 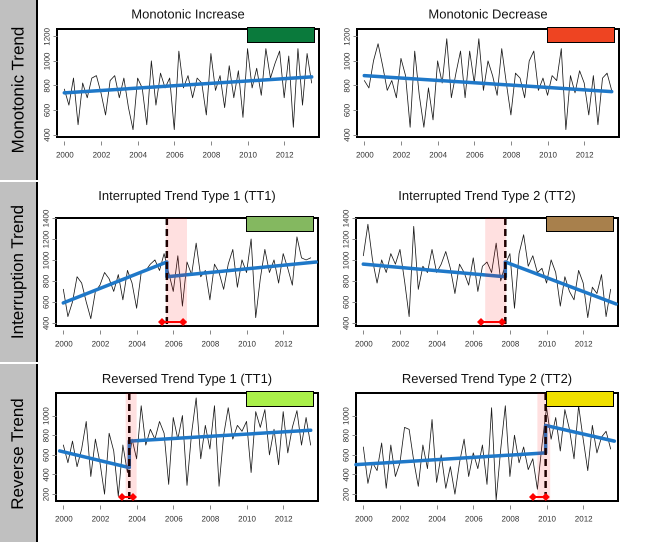 What do you see at coordinates (487, 196) in the screenshot?
I see `chart-title: Interrupted Trend Type 2 (TT2)` at bounding box center [487, 196].